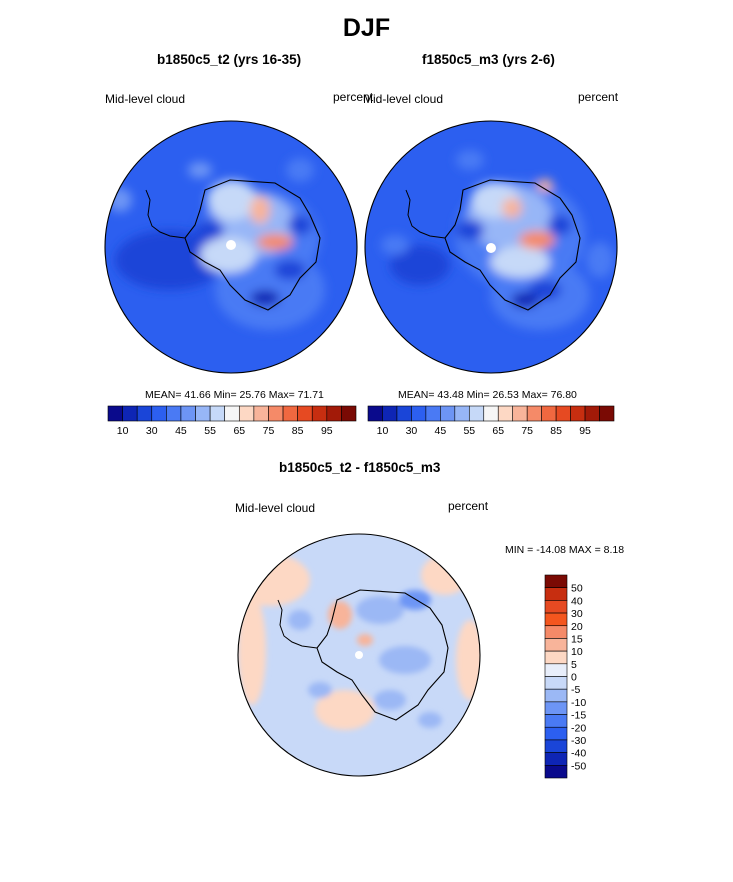 Image resolution: width=733 pixels, height=882 pixels. Describe the element at coordinates (578, 716) in the screenshot. I see `colorbar-tick-label: -15` at that location.